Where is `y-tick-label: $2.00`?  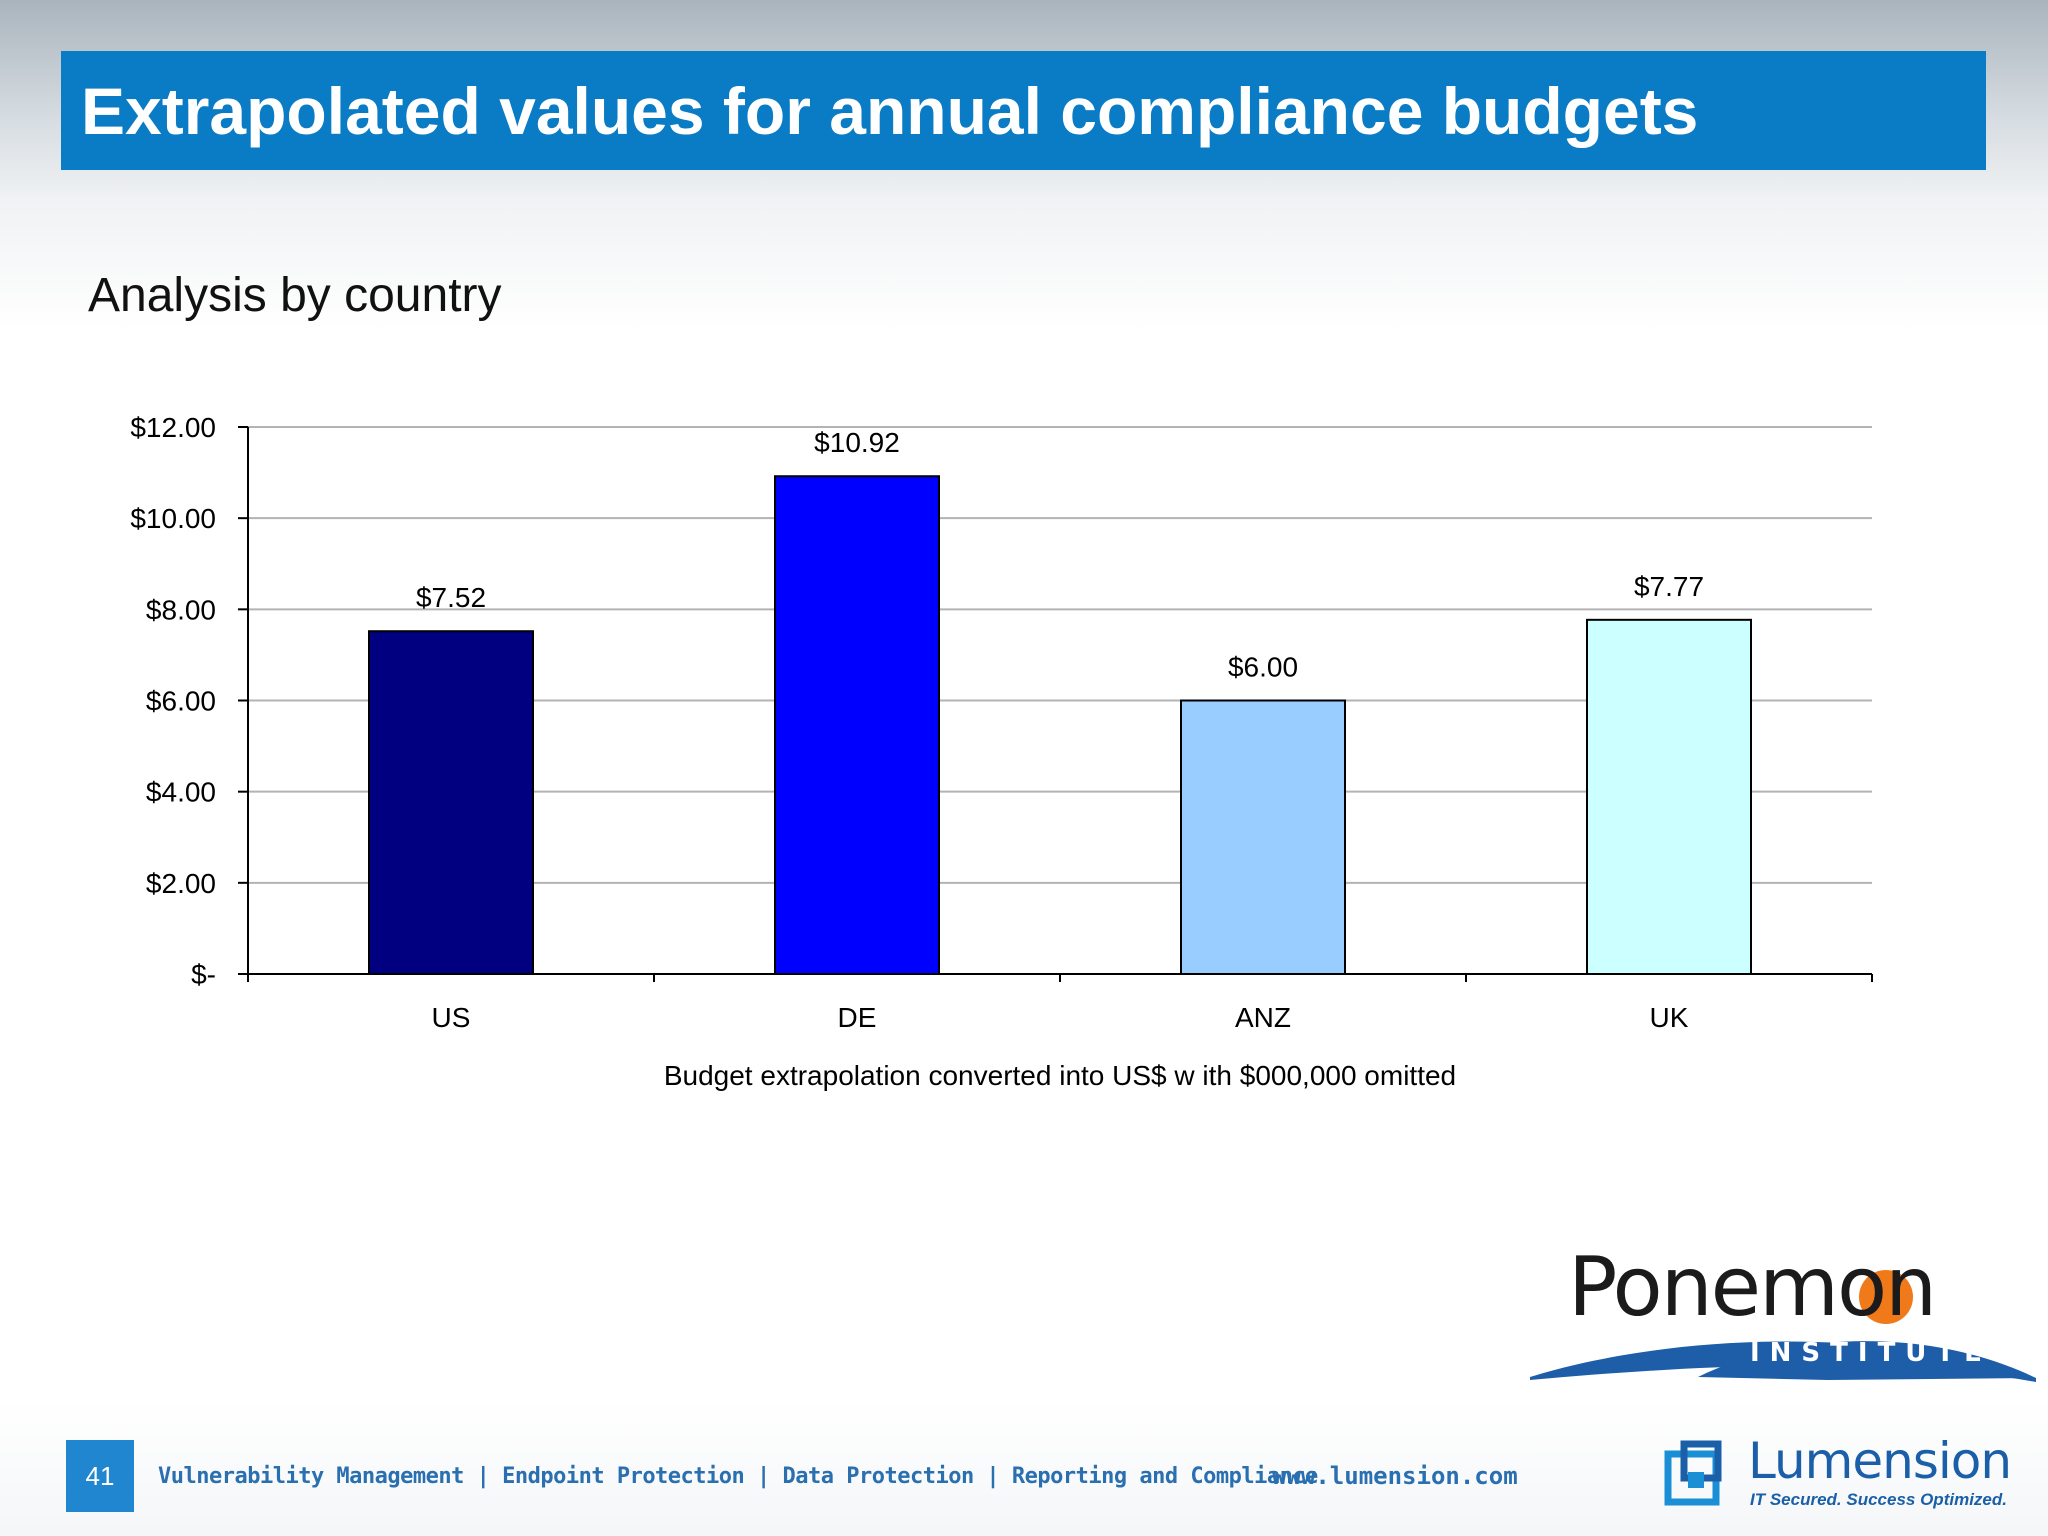
y-tick-label: $2.00 is located at coordinates (181, 883).